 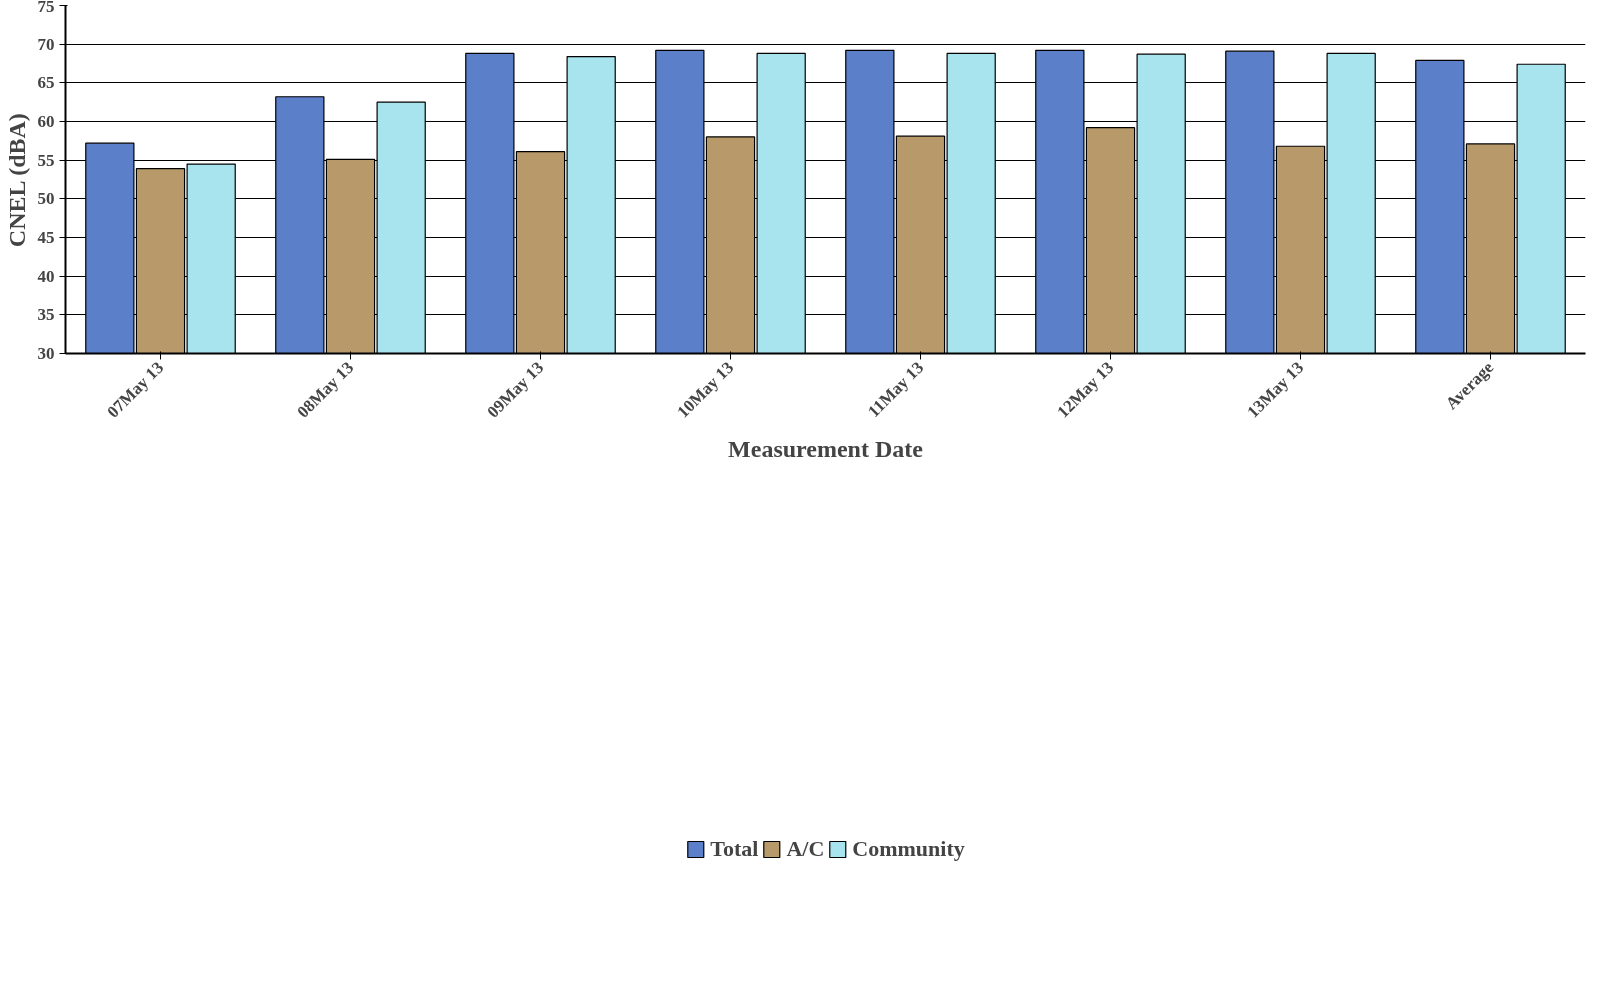 What do you see at coordinates (46, 8) in the screenshot?
I see `y-tick-label: 75` at bounding box center [46, 8].